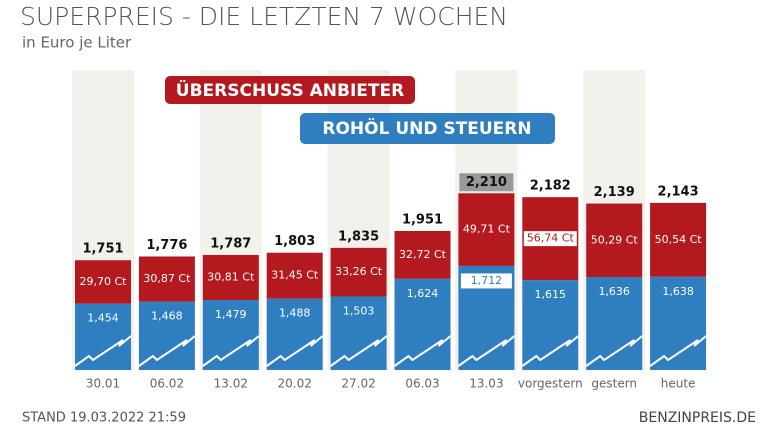 The height and width of the screenshot is (438, 780). What do you see at coordinates (295, 313) in the screenshot?
I see `value-label: 1,488` at bounding box center [295, 313].